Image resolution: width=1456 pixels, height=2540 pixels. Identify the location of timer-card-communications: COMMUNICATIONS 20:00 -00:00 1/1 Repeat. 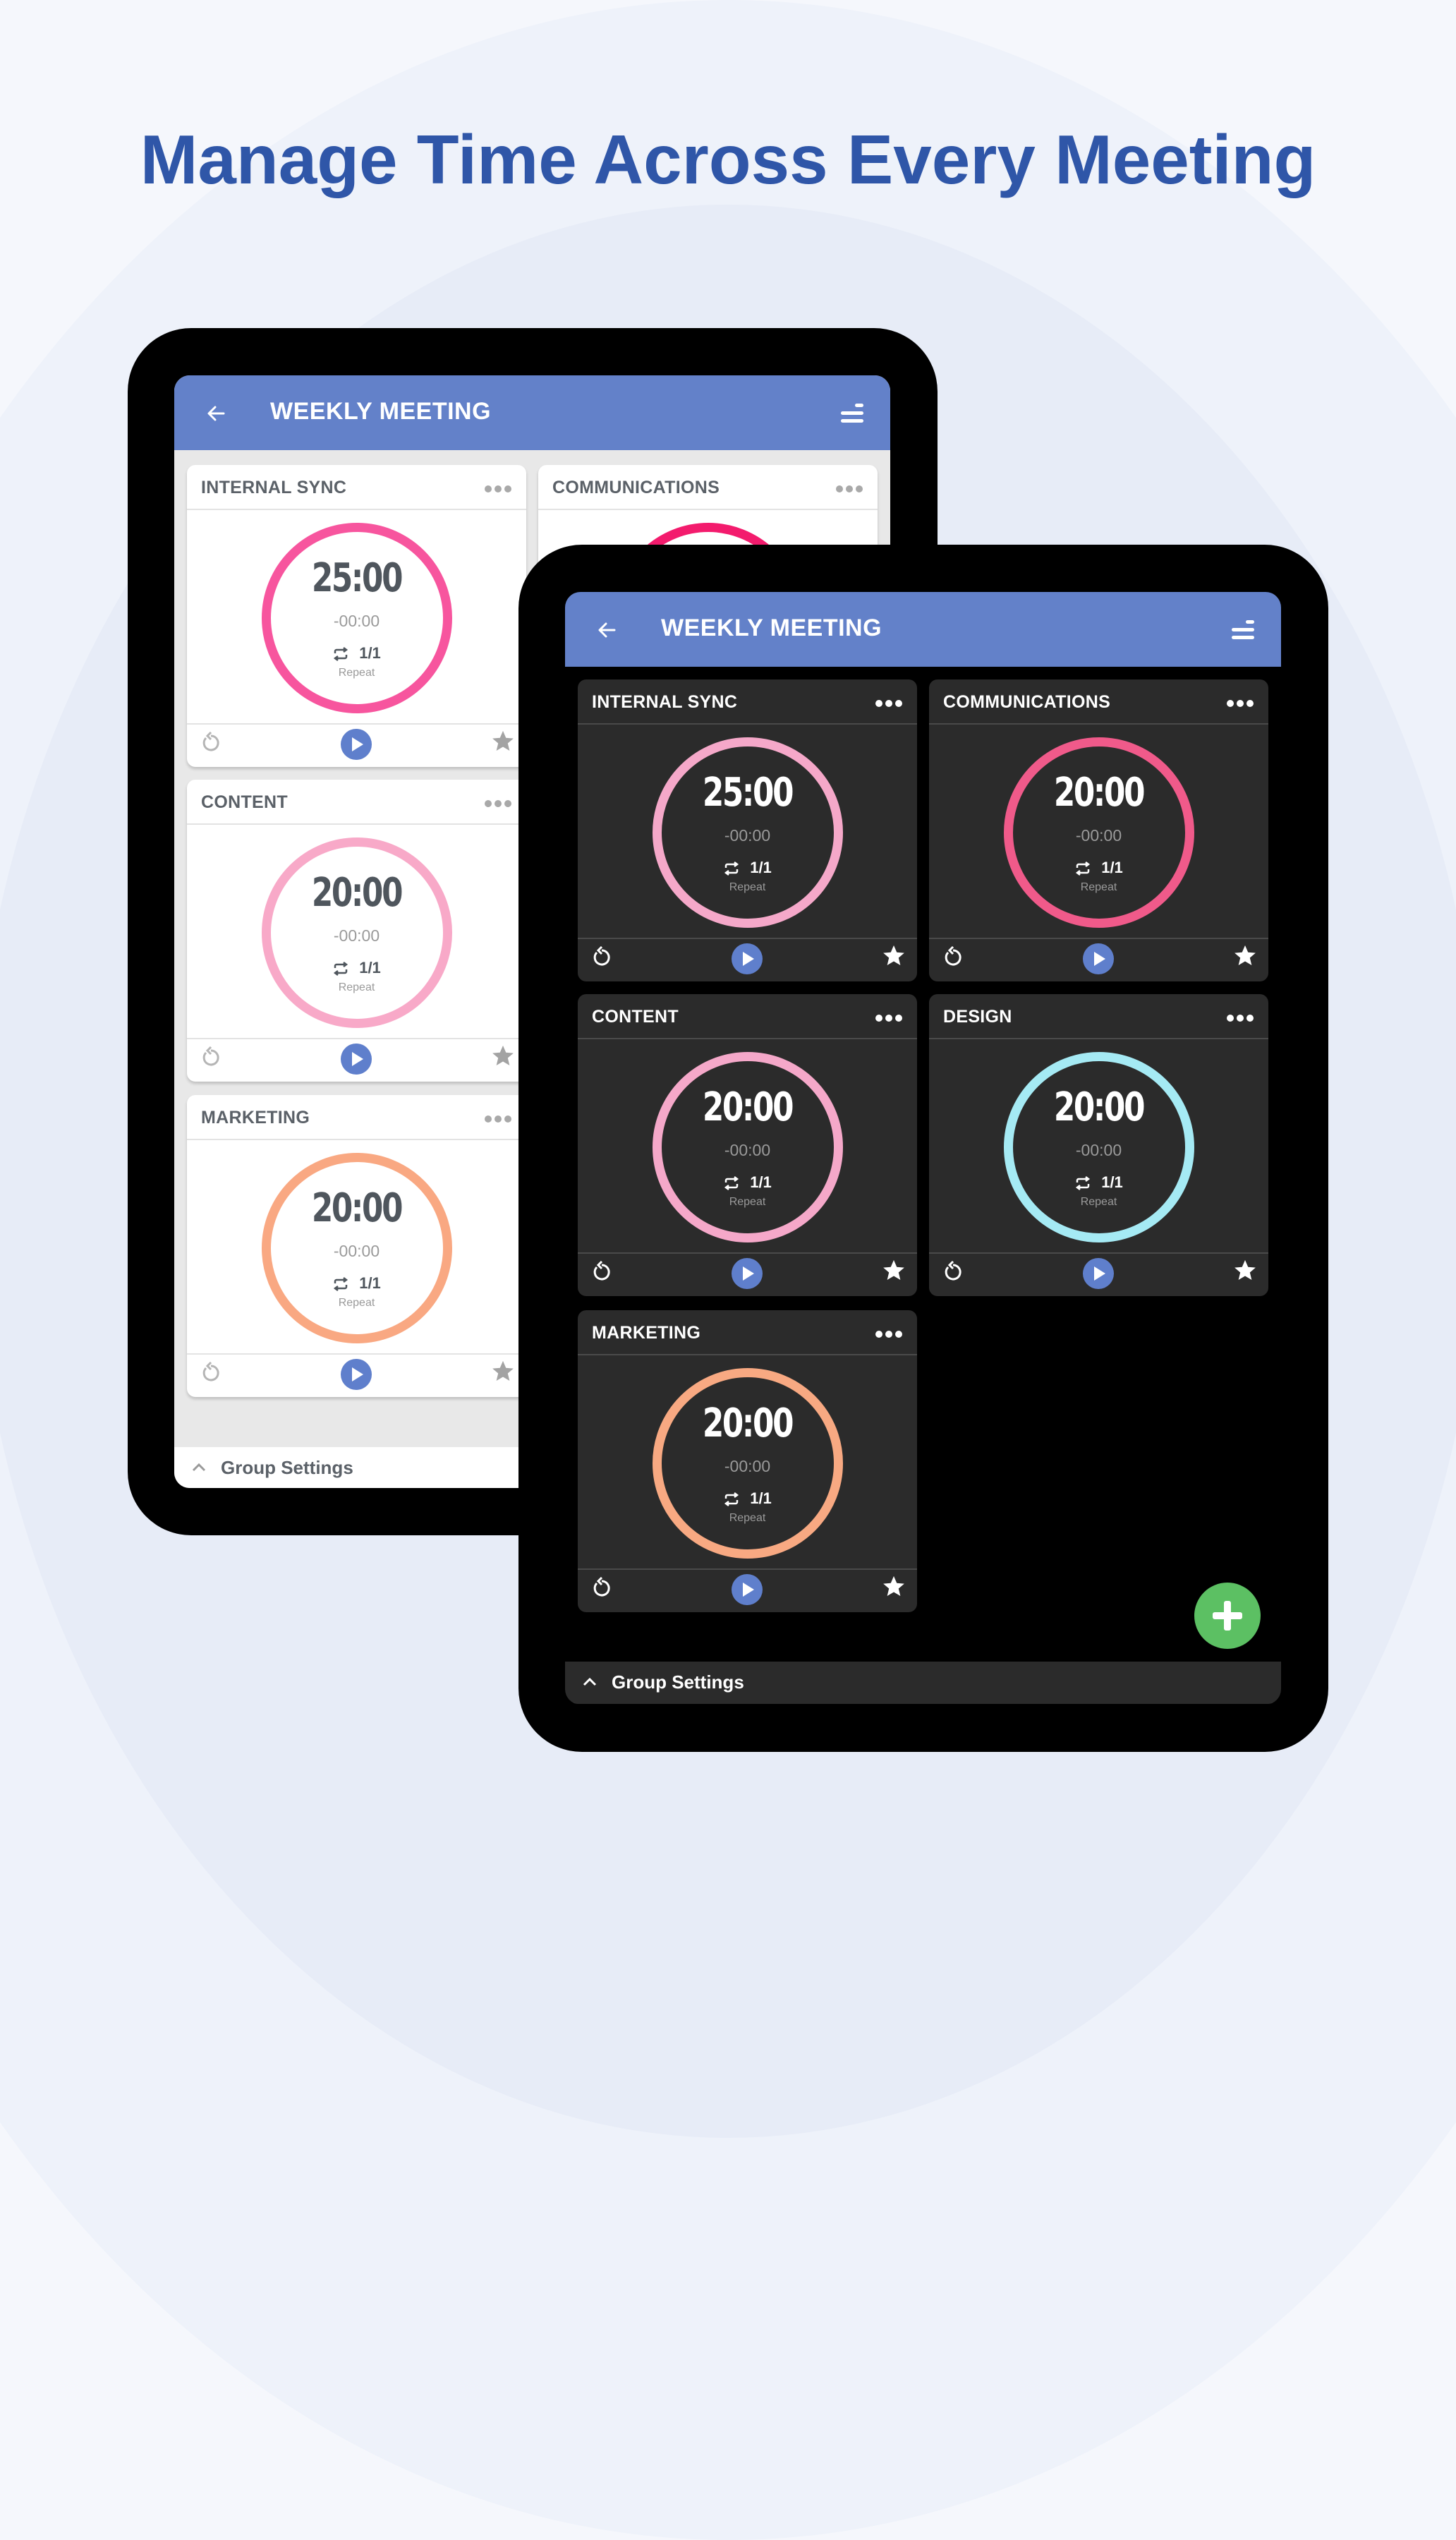
(1098, 830).